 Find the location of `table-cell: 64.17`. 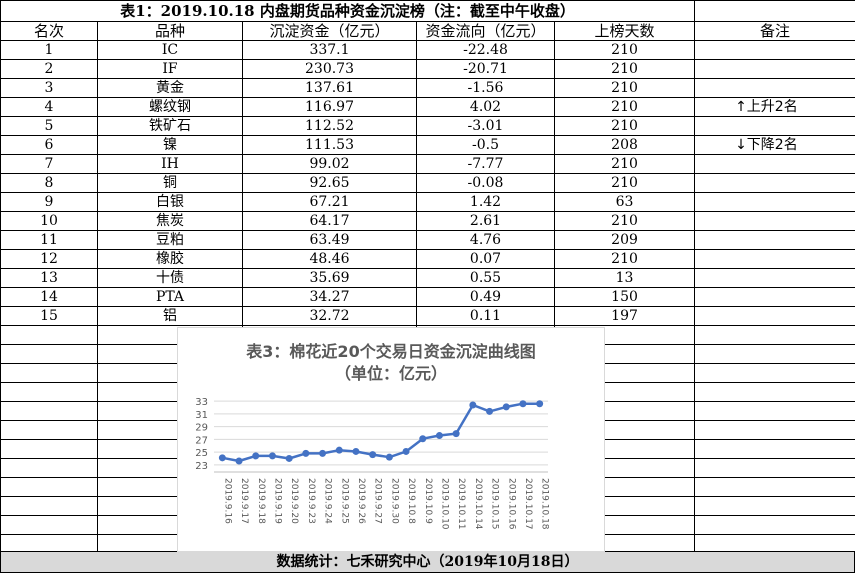

table-cell: 64.17 is located at coordinates (329, 221).